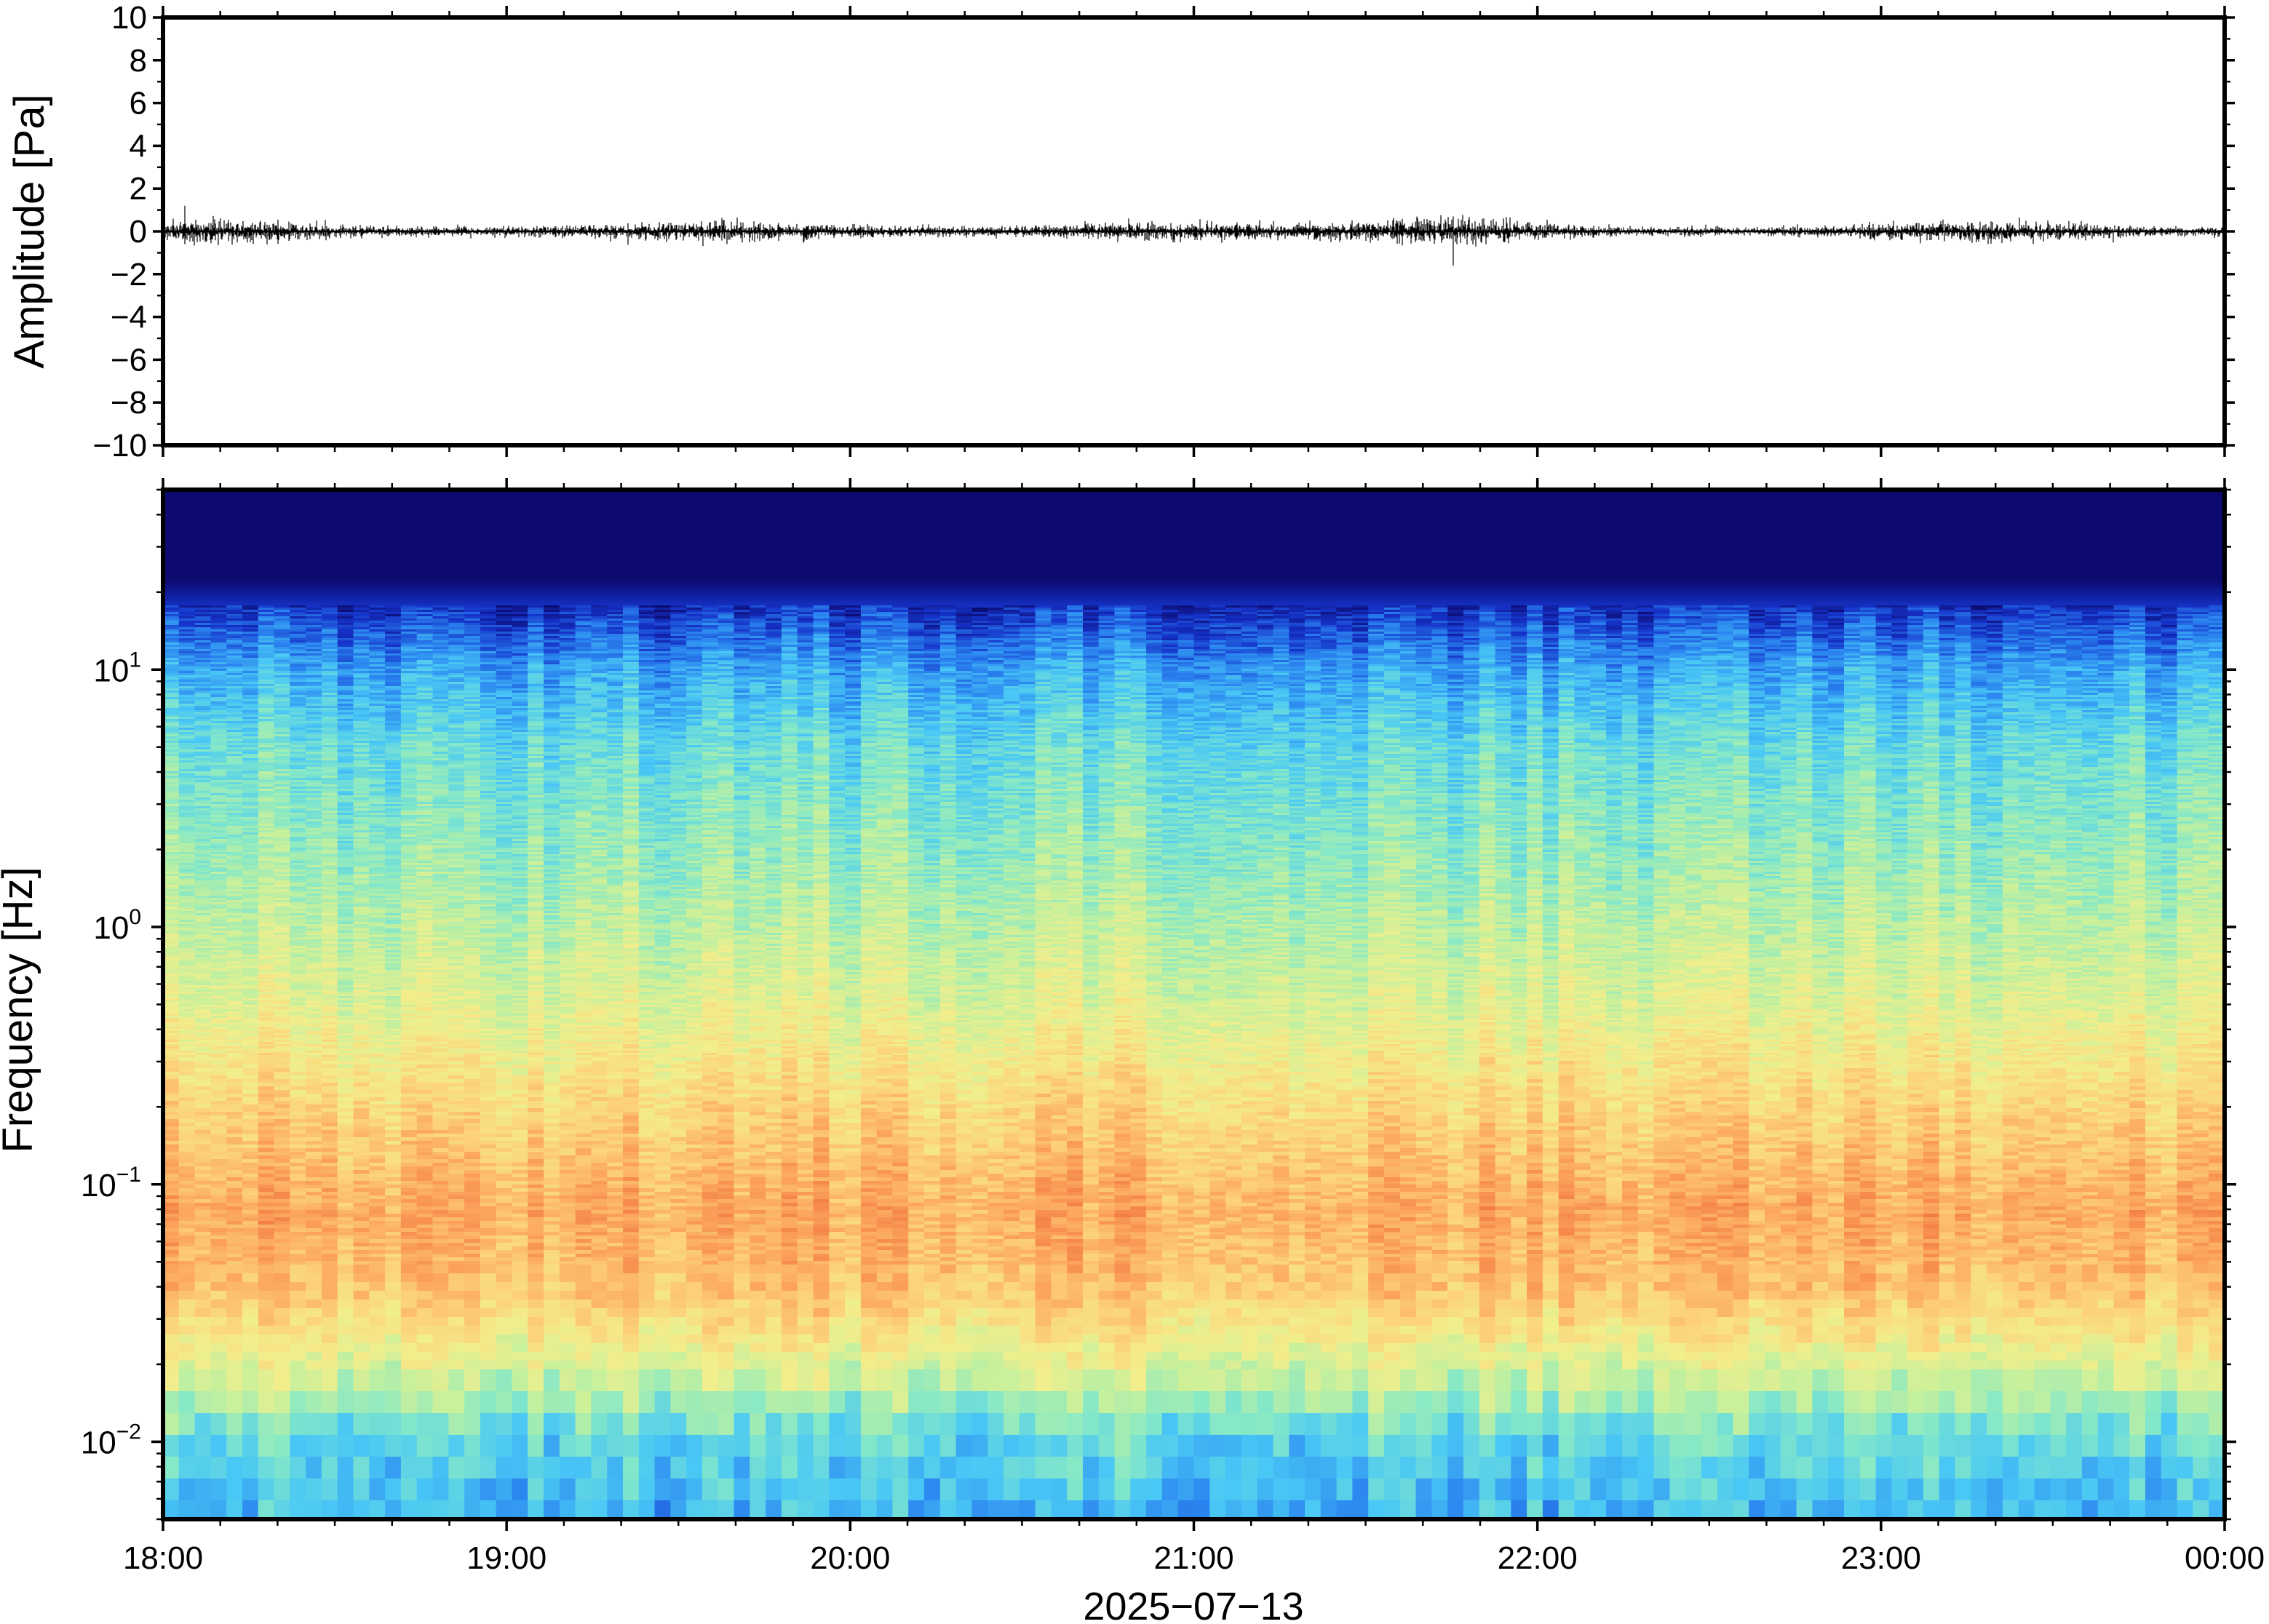  I want to click on waveform-y-tick-label: −6, so click(129, 360).